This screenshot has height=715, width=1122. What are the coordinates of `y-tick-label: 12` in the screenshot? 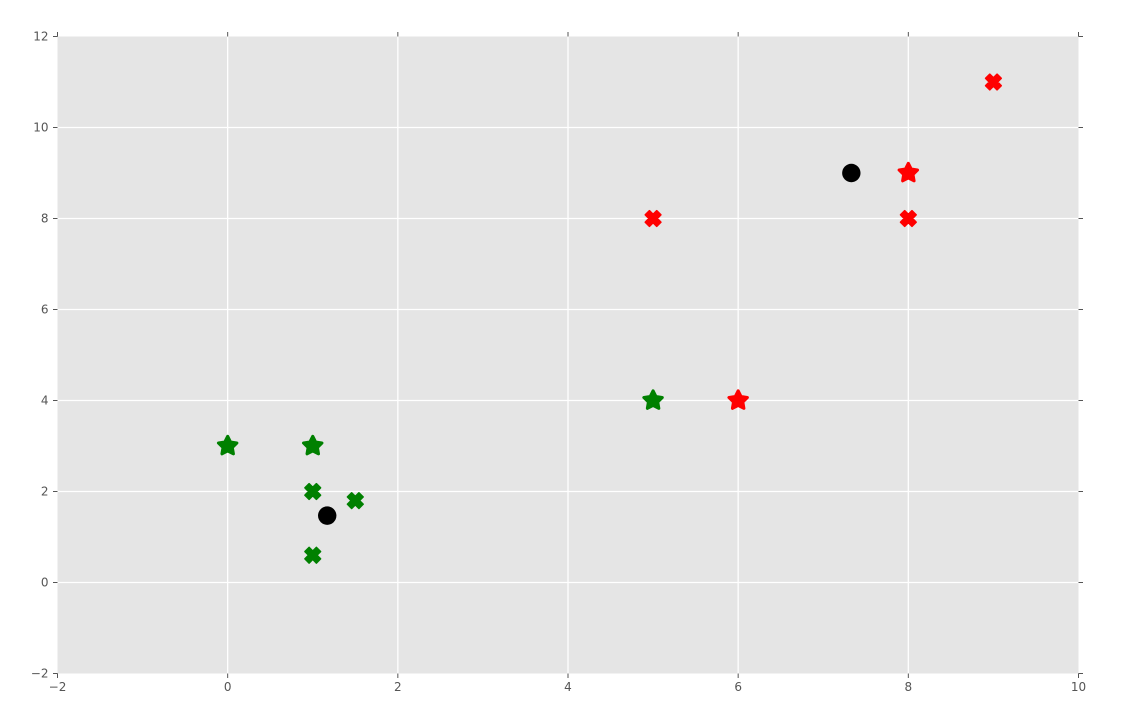 It's located at (40, 37).